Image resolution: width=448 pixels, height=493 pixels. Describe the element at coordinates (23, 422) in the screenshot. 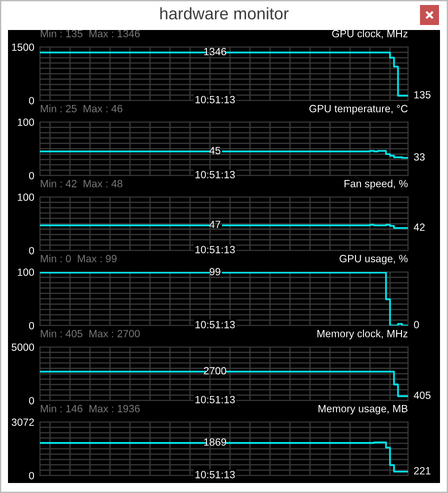

I see `y-tick-label: 3072` at that location.